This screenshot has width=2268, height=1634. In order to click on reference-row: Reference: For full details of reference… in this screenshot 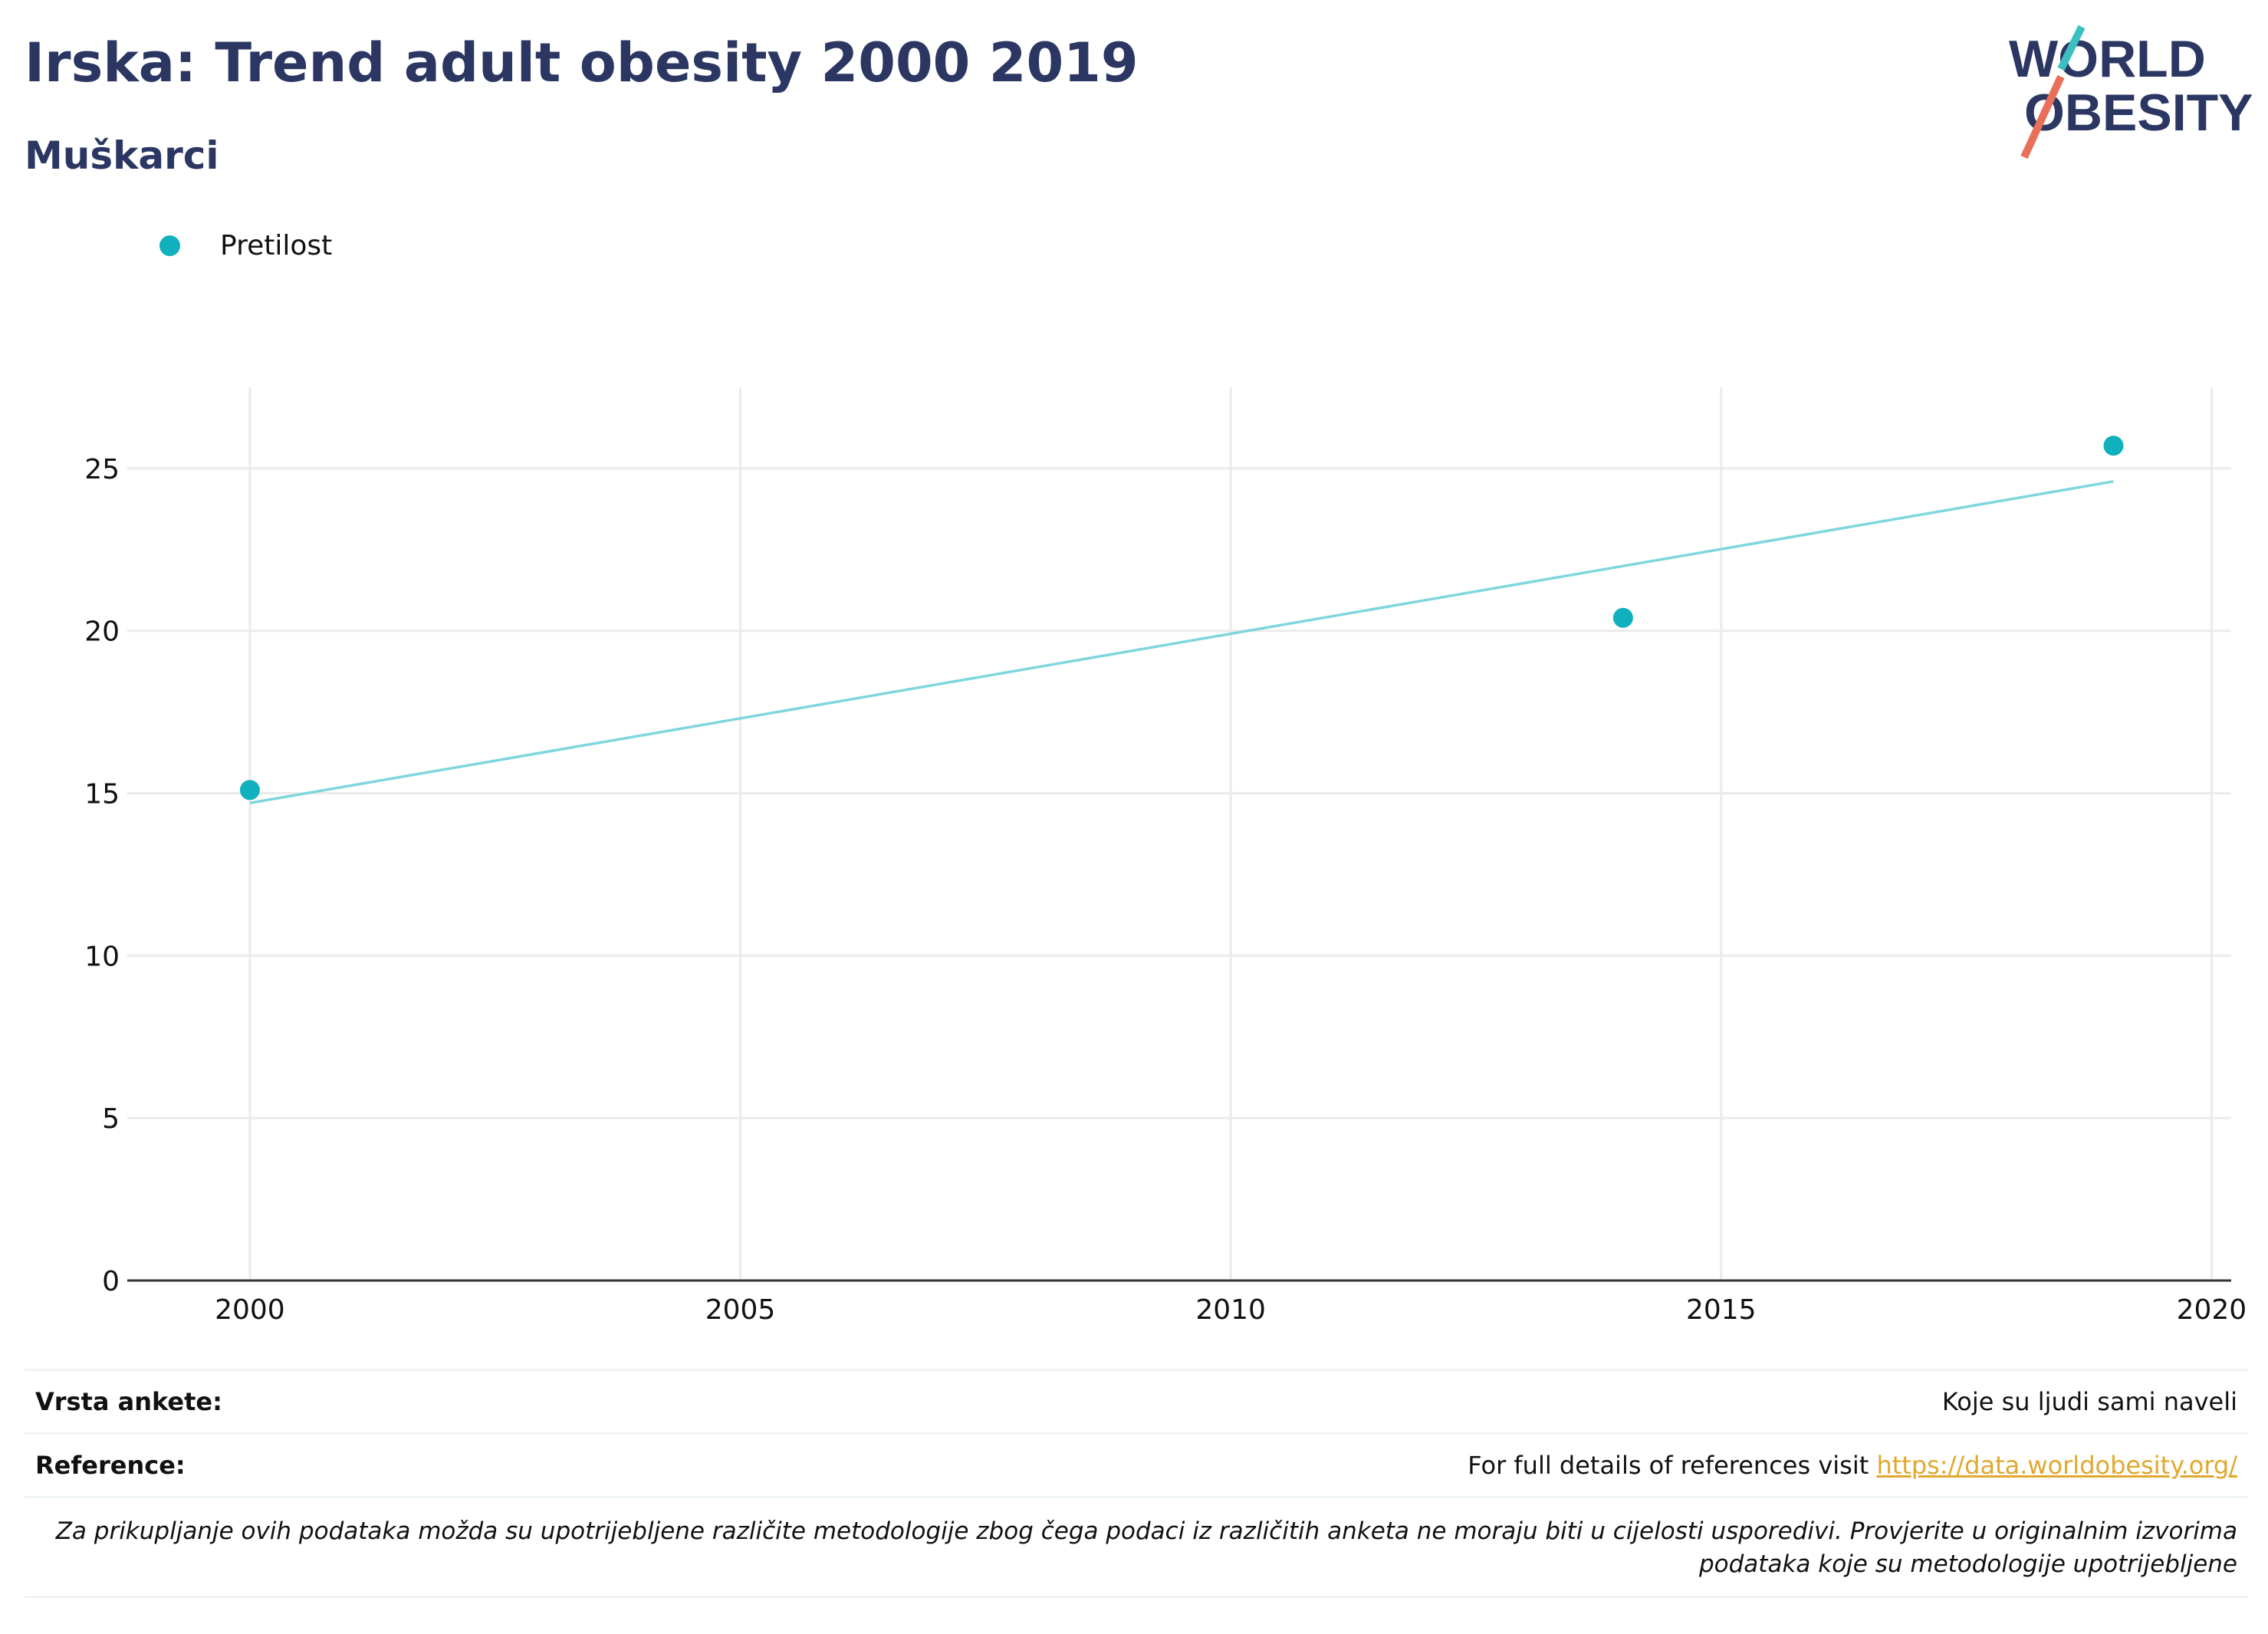, I will do `click(1136, 1464)`.